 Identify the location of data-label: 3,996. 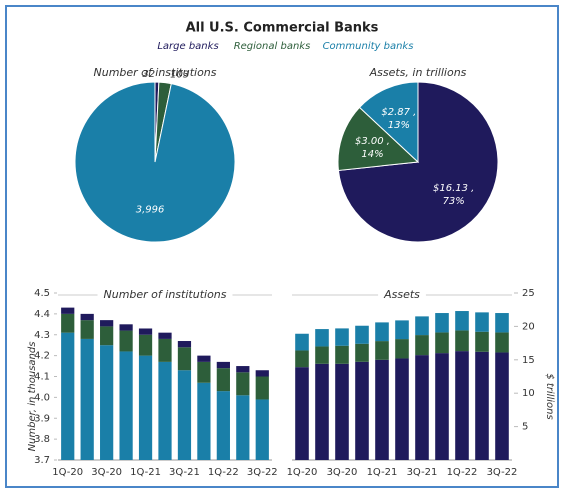
(150, 210).